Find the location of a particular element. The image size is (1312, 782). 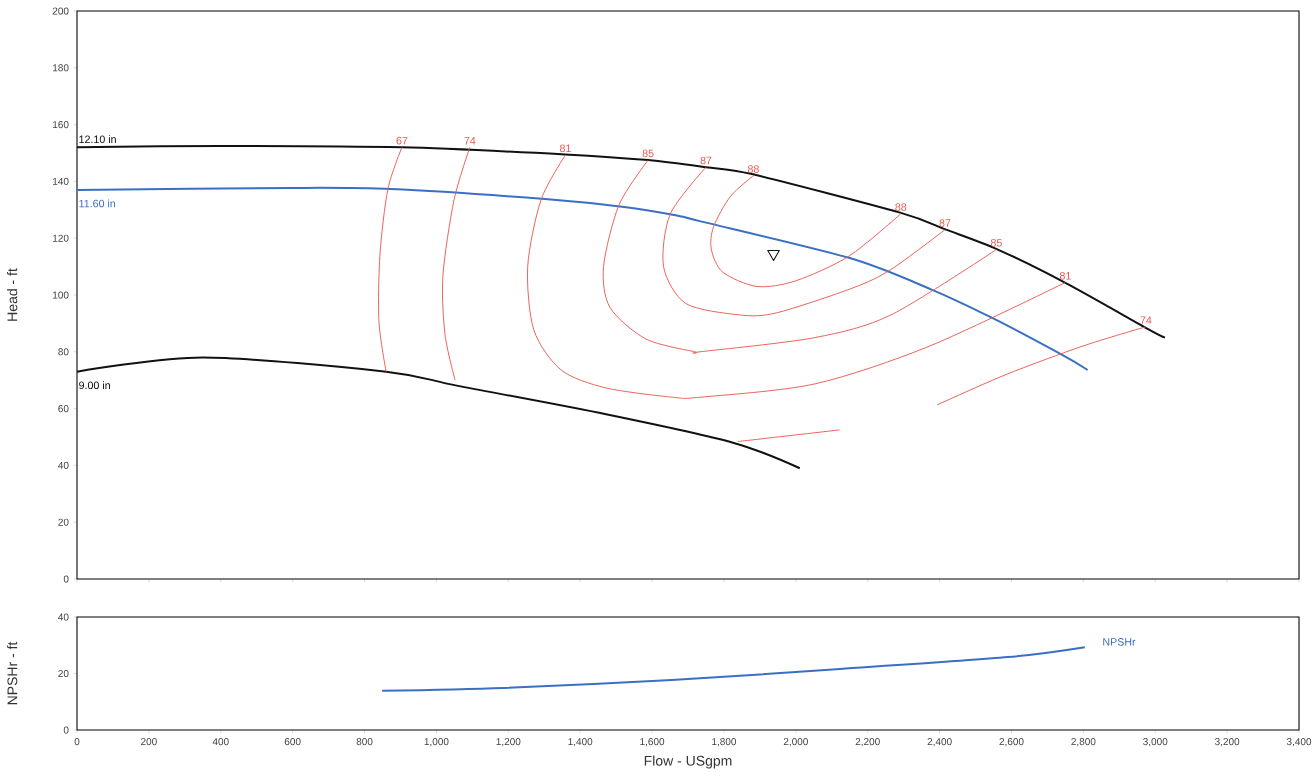

x-tick-label: 1,400 is located at coordinates (580, 742).